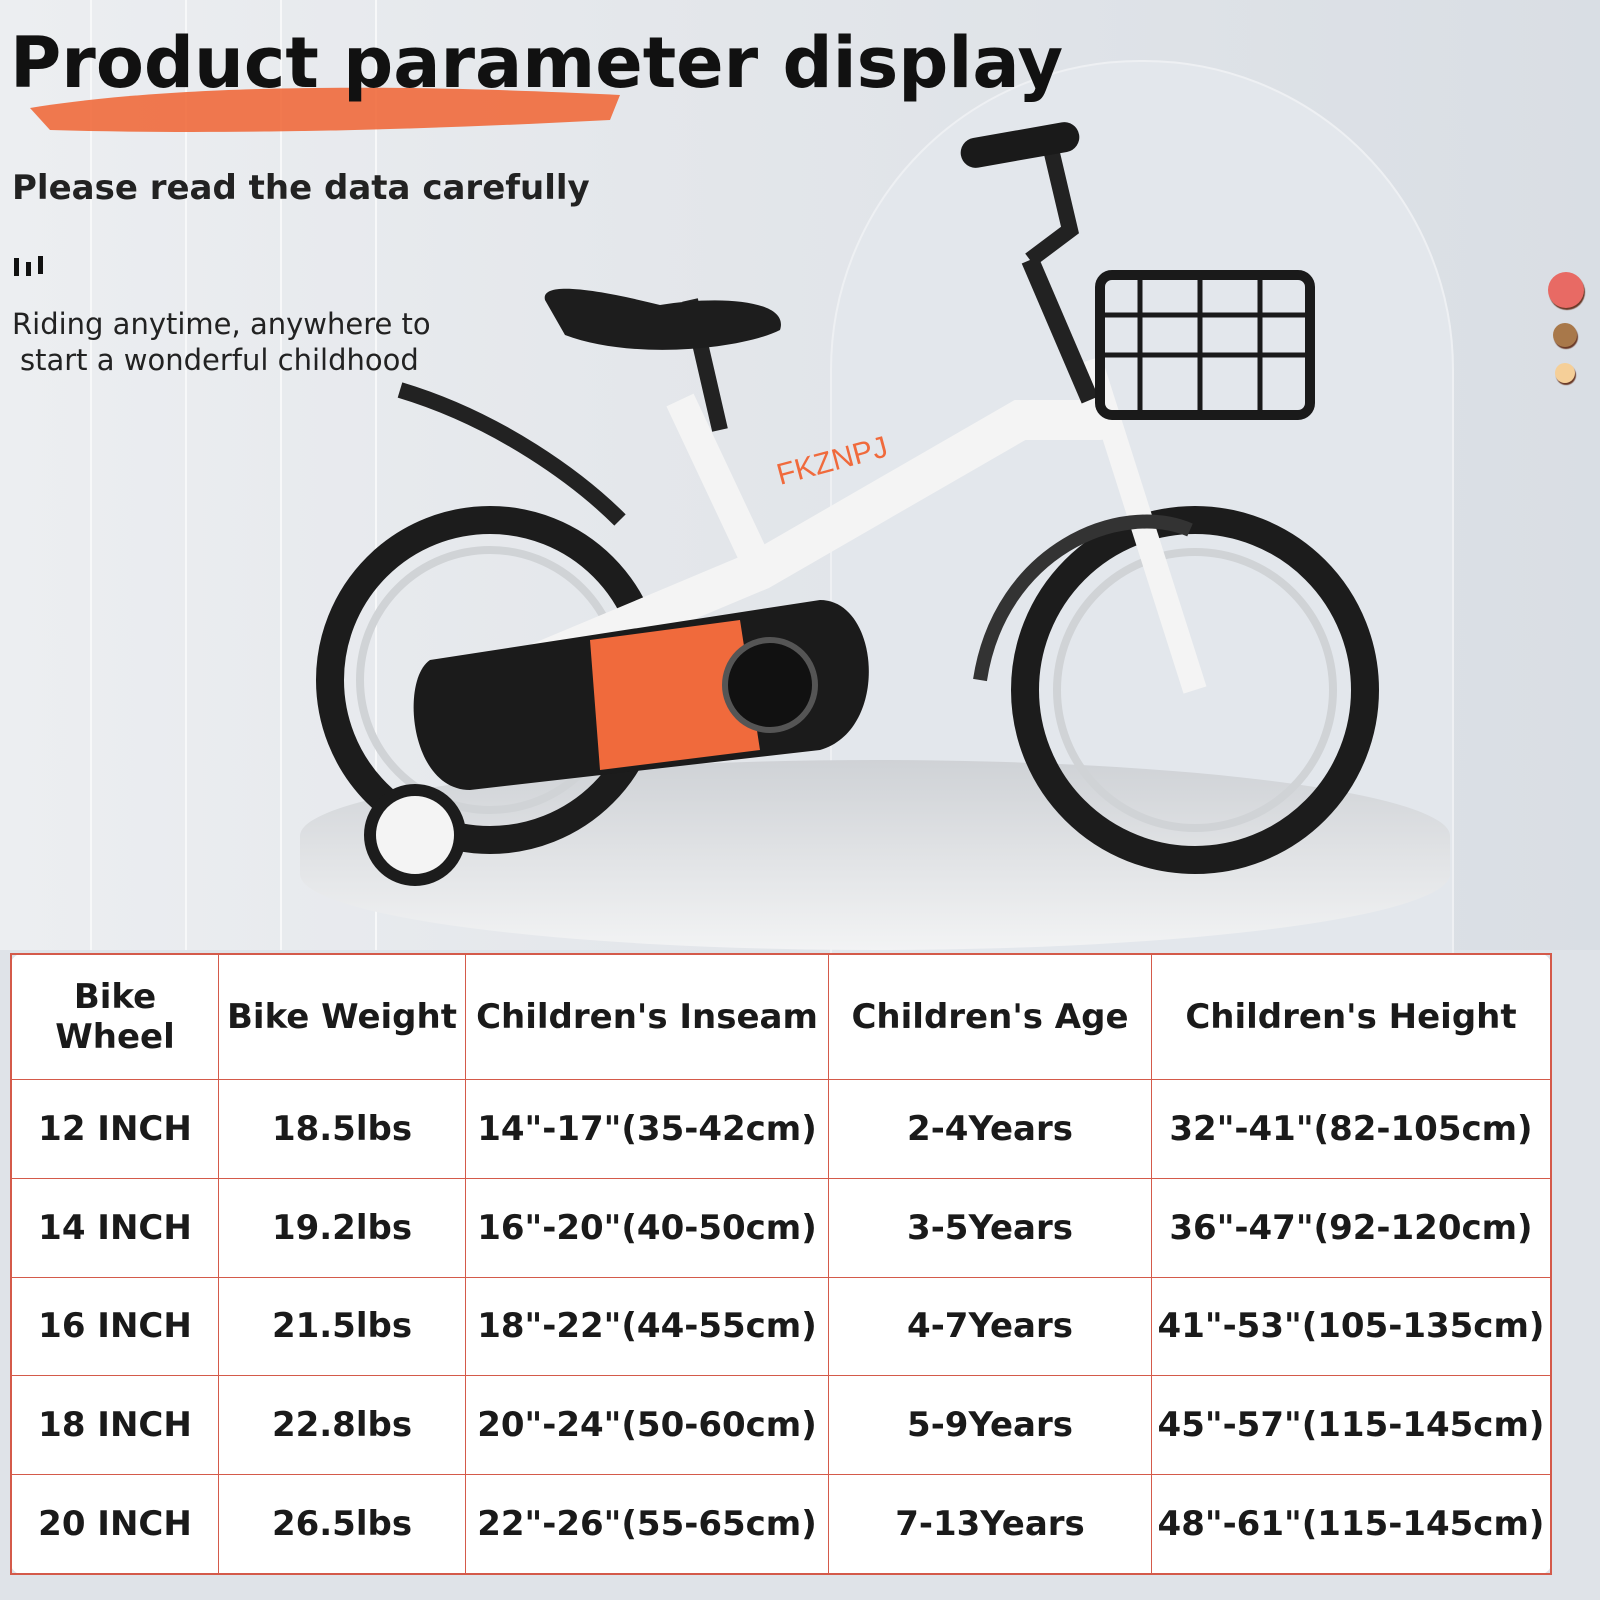  I want to click on cell-age: 4-7Years, so click(990, 1326).